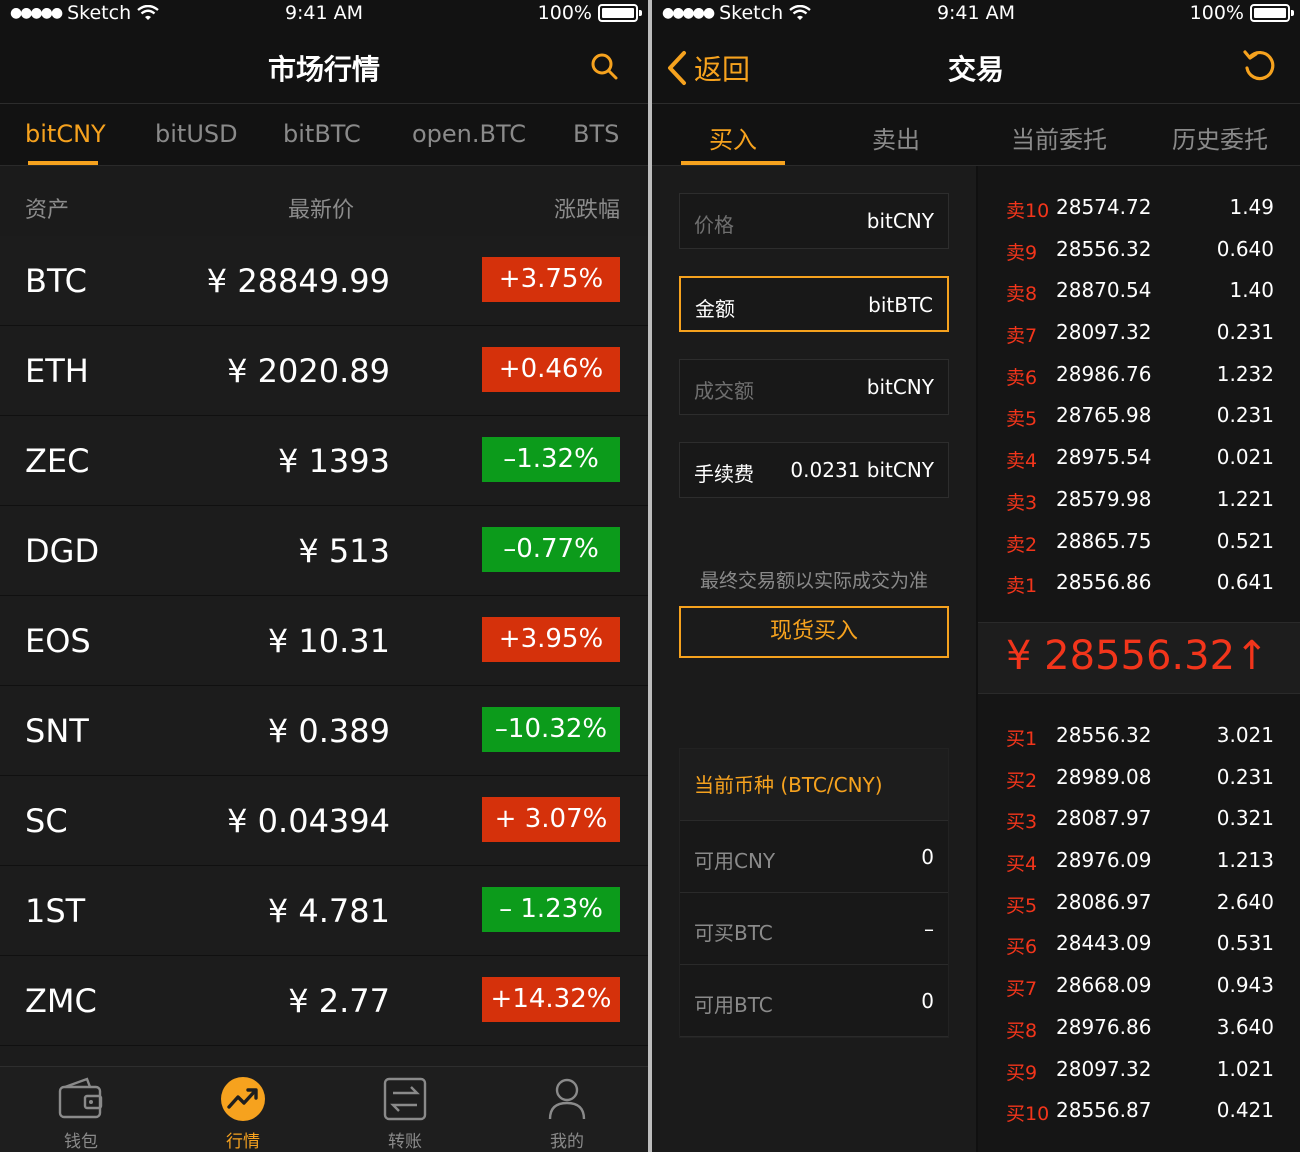 This screenshot has width=1300, height=1152. Describe the element at coordinates (1022, 252) in the screenshot. I see `order-level: 卖9` at that location.